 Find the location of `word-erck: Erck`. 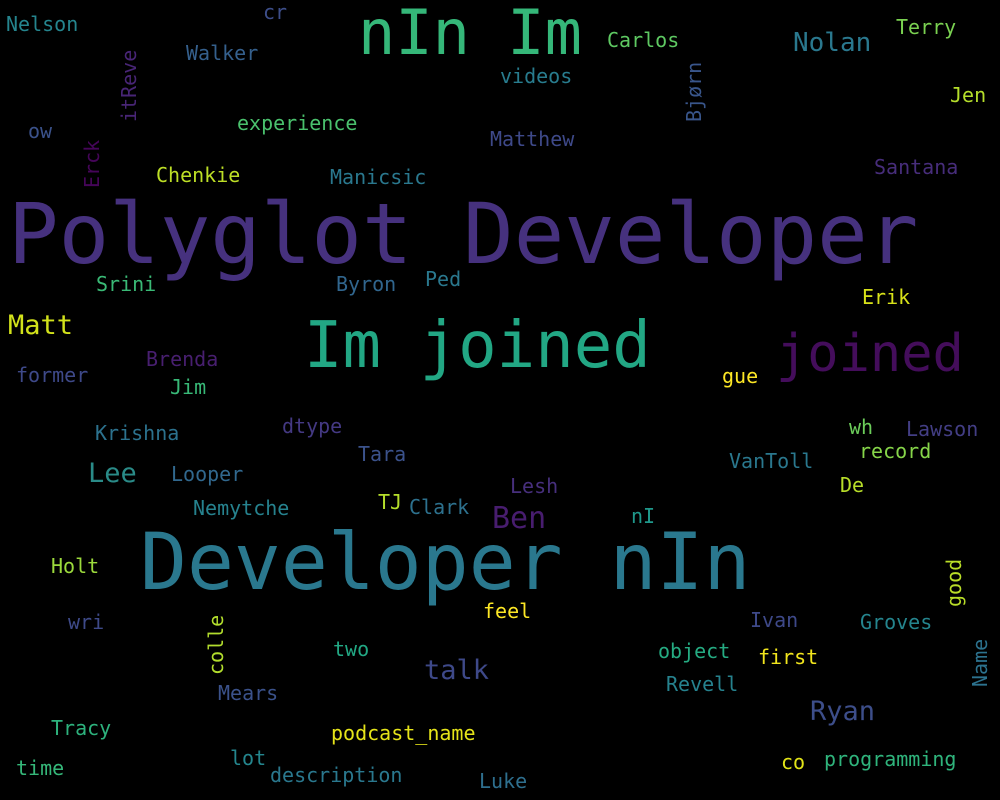

word-erck: Erck is located at coordinates (92, 163).